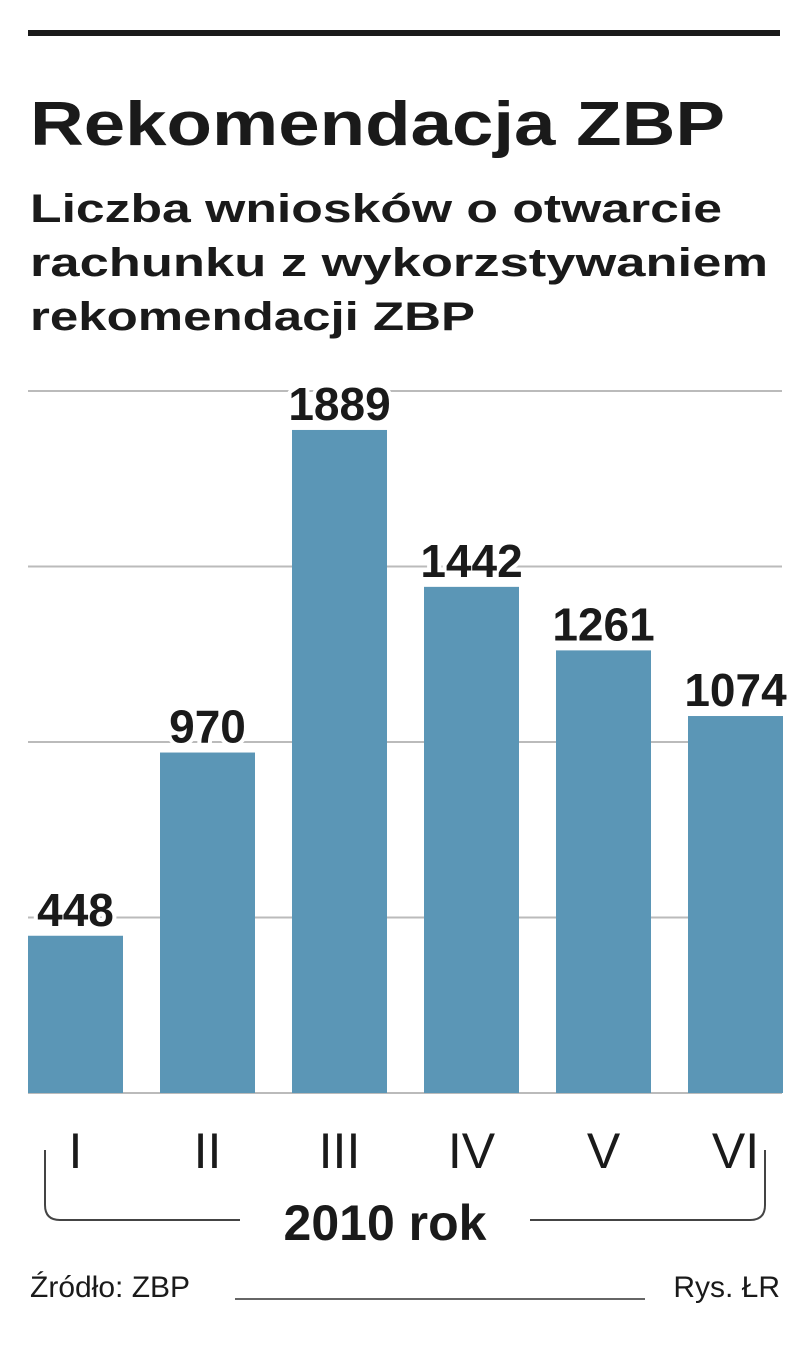 The width and height of the screenshot is (805, 1350). What do you see at coordinates (376, 209) in the screenshot?
I see `subtitle-line: Liczba wniosków o otwarcie` at bounding box center [376, 209].